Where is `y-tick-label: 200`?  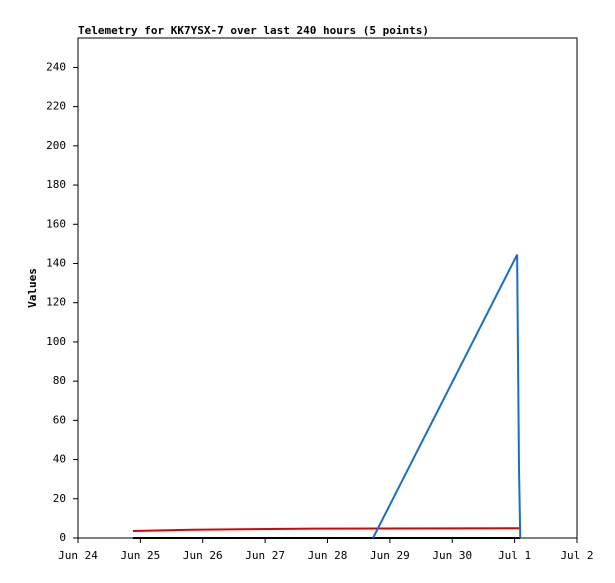 y-tick-label: 200 is located at coordinates (56, 145).